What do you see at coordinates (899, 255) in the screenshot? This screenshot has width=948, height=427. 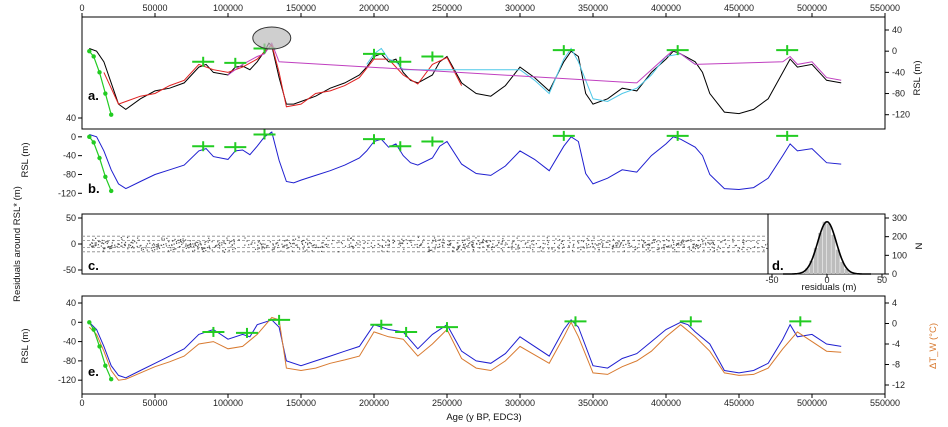 I see `hist-y-tick-label: 100` at bounding box center [899, 255].